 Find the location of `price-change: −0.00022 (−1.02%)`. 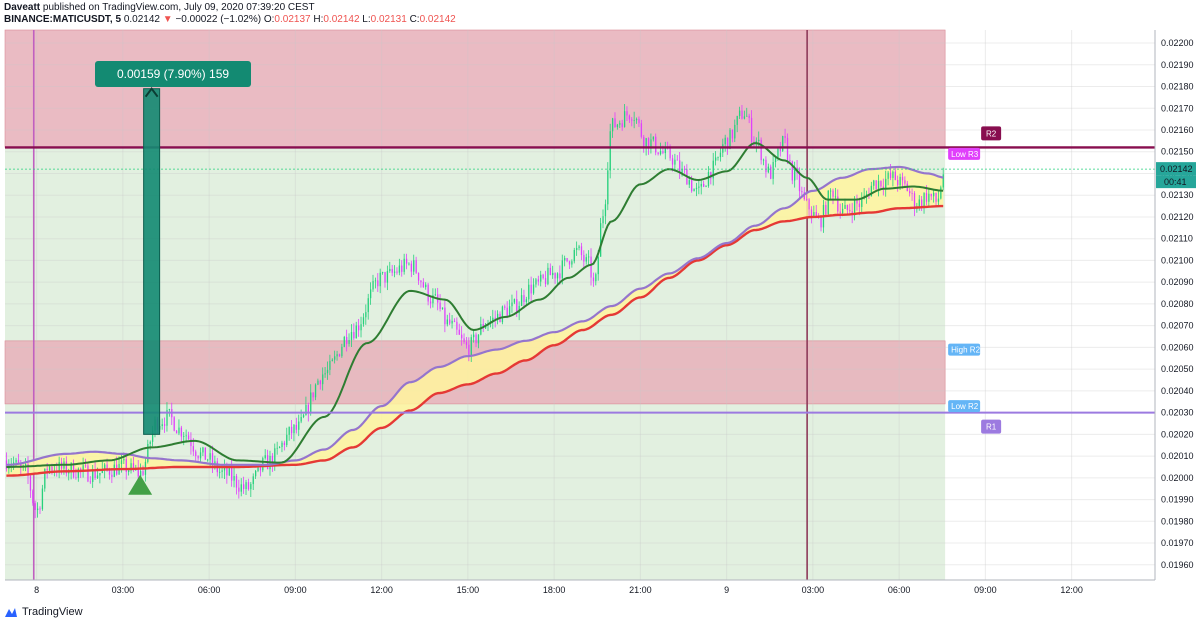

price-change: −0.00022 (−1.02%) is located at coordinates (218, 19).